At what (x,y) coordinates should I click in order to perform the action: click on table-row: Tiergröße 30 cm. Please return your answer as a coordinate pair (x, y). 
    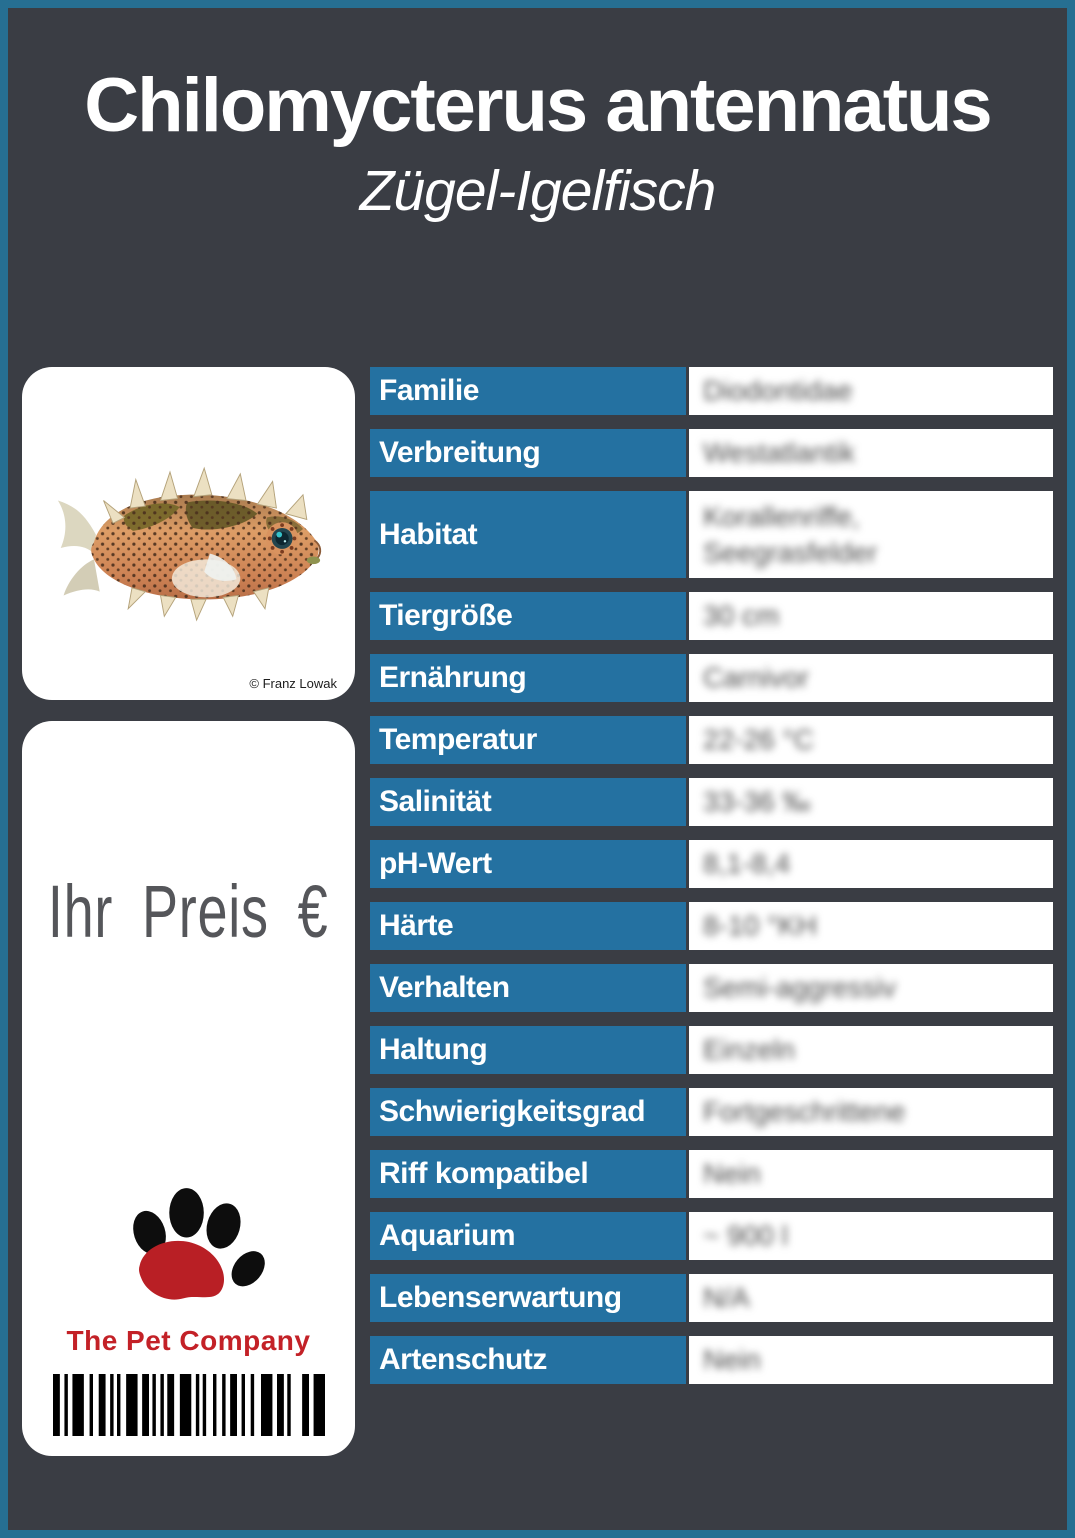
    Looking at the image, I should click on (711, 616).